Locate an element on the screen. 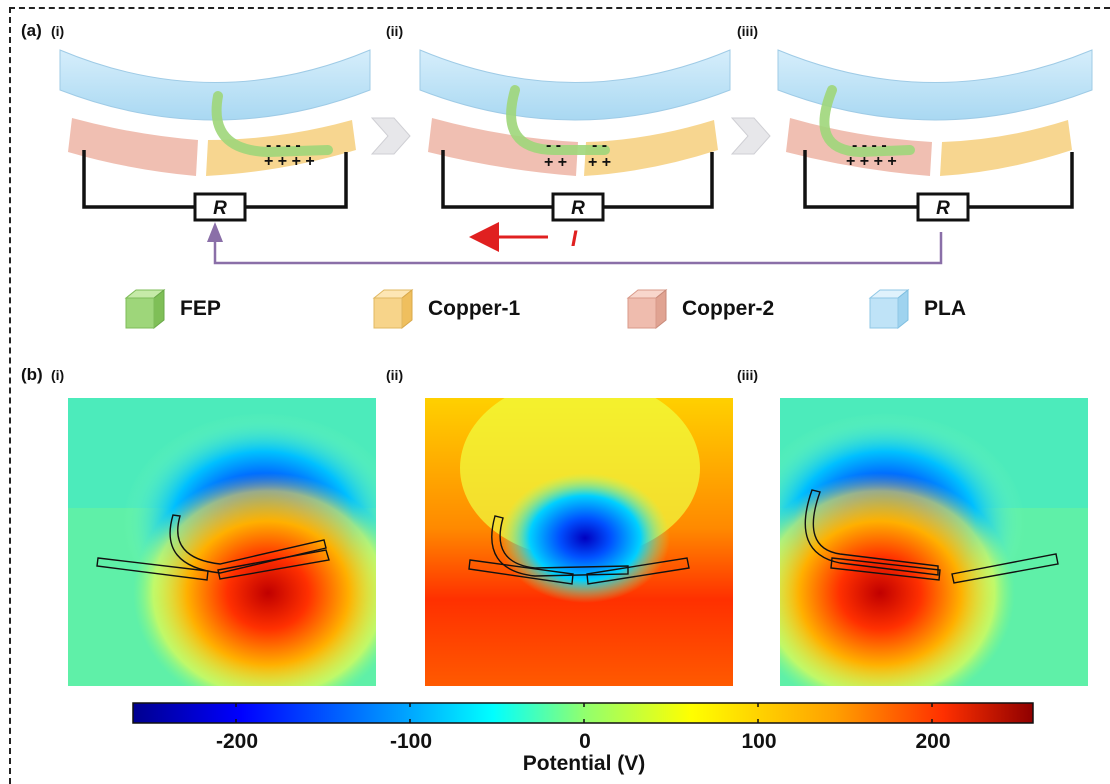 This screenshot has height=784, width=1110. copper-1-cube-icon is located at coordinates (393, 309).